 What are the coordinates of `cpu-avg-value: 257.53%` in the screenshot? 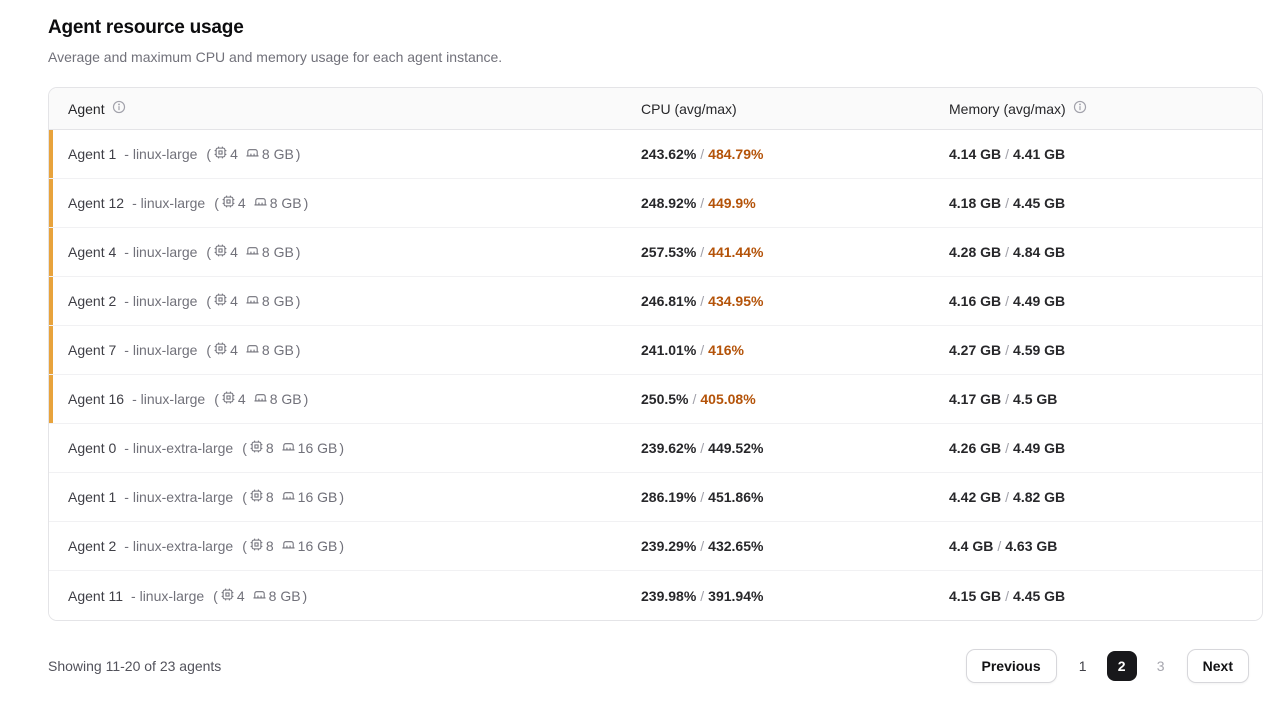 It's located at (669, 252).